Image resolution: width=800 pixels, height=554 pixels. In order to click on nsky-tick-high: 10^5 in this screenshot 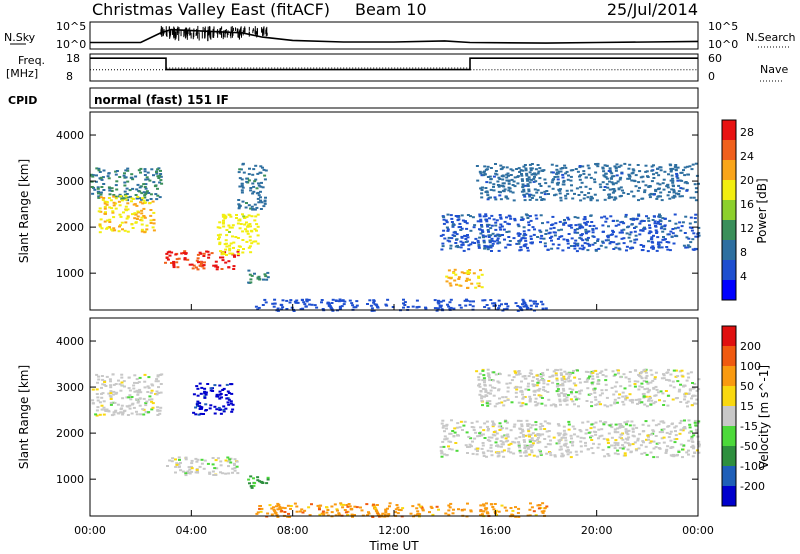, I will do `click(71, 26)`.